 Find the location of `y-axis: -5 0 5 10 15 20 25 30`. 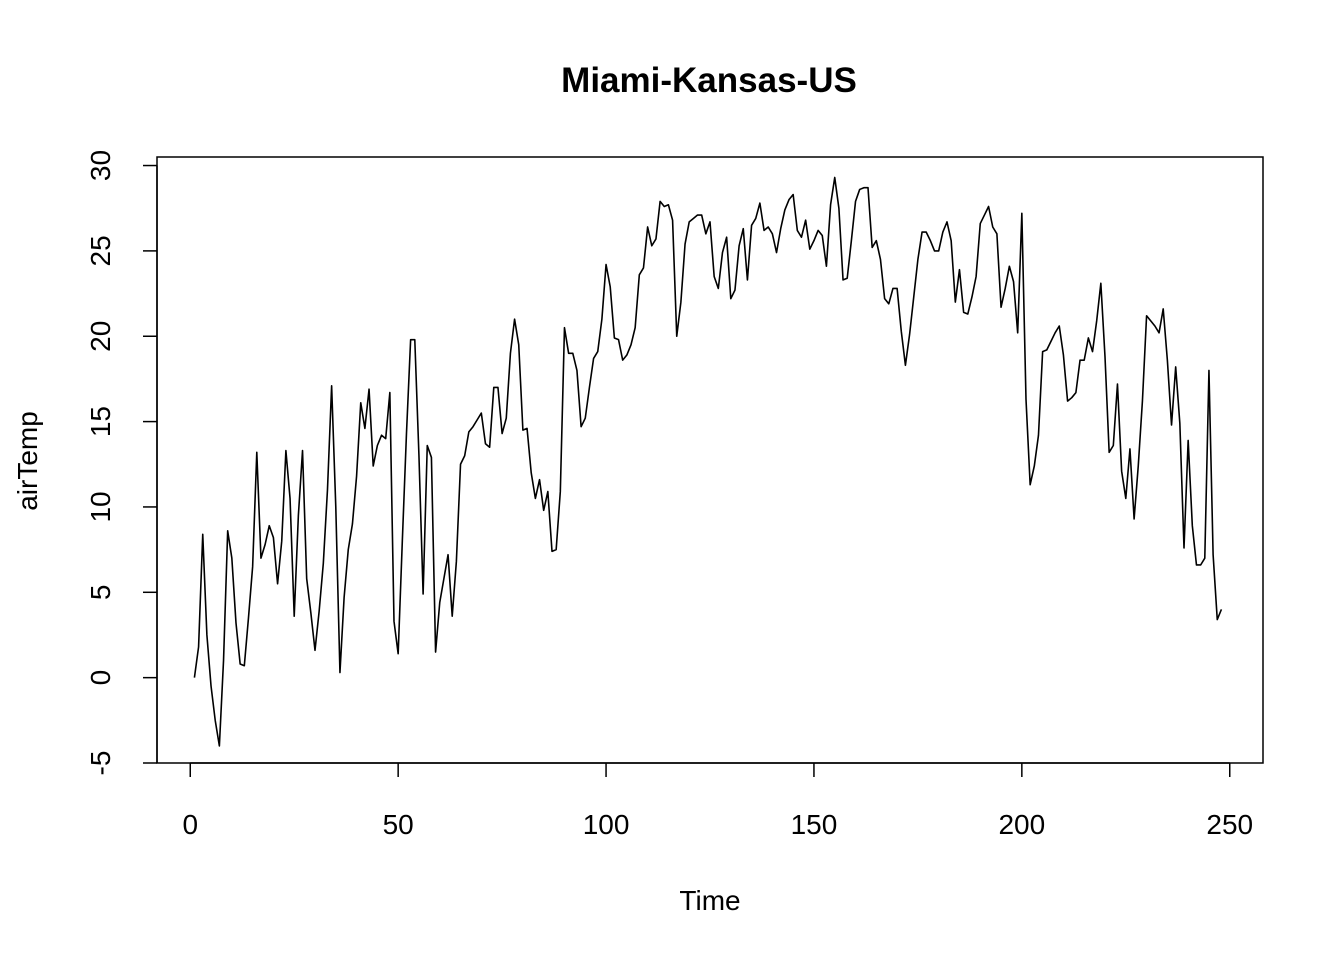

y-axis: -5 0 5 10 15 20 25 30 is located at coordinates (121, 463).